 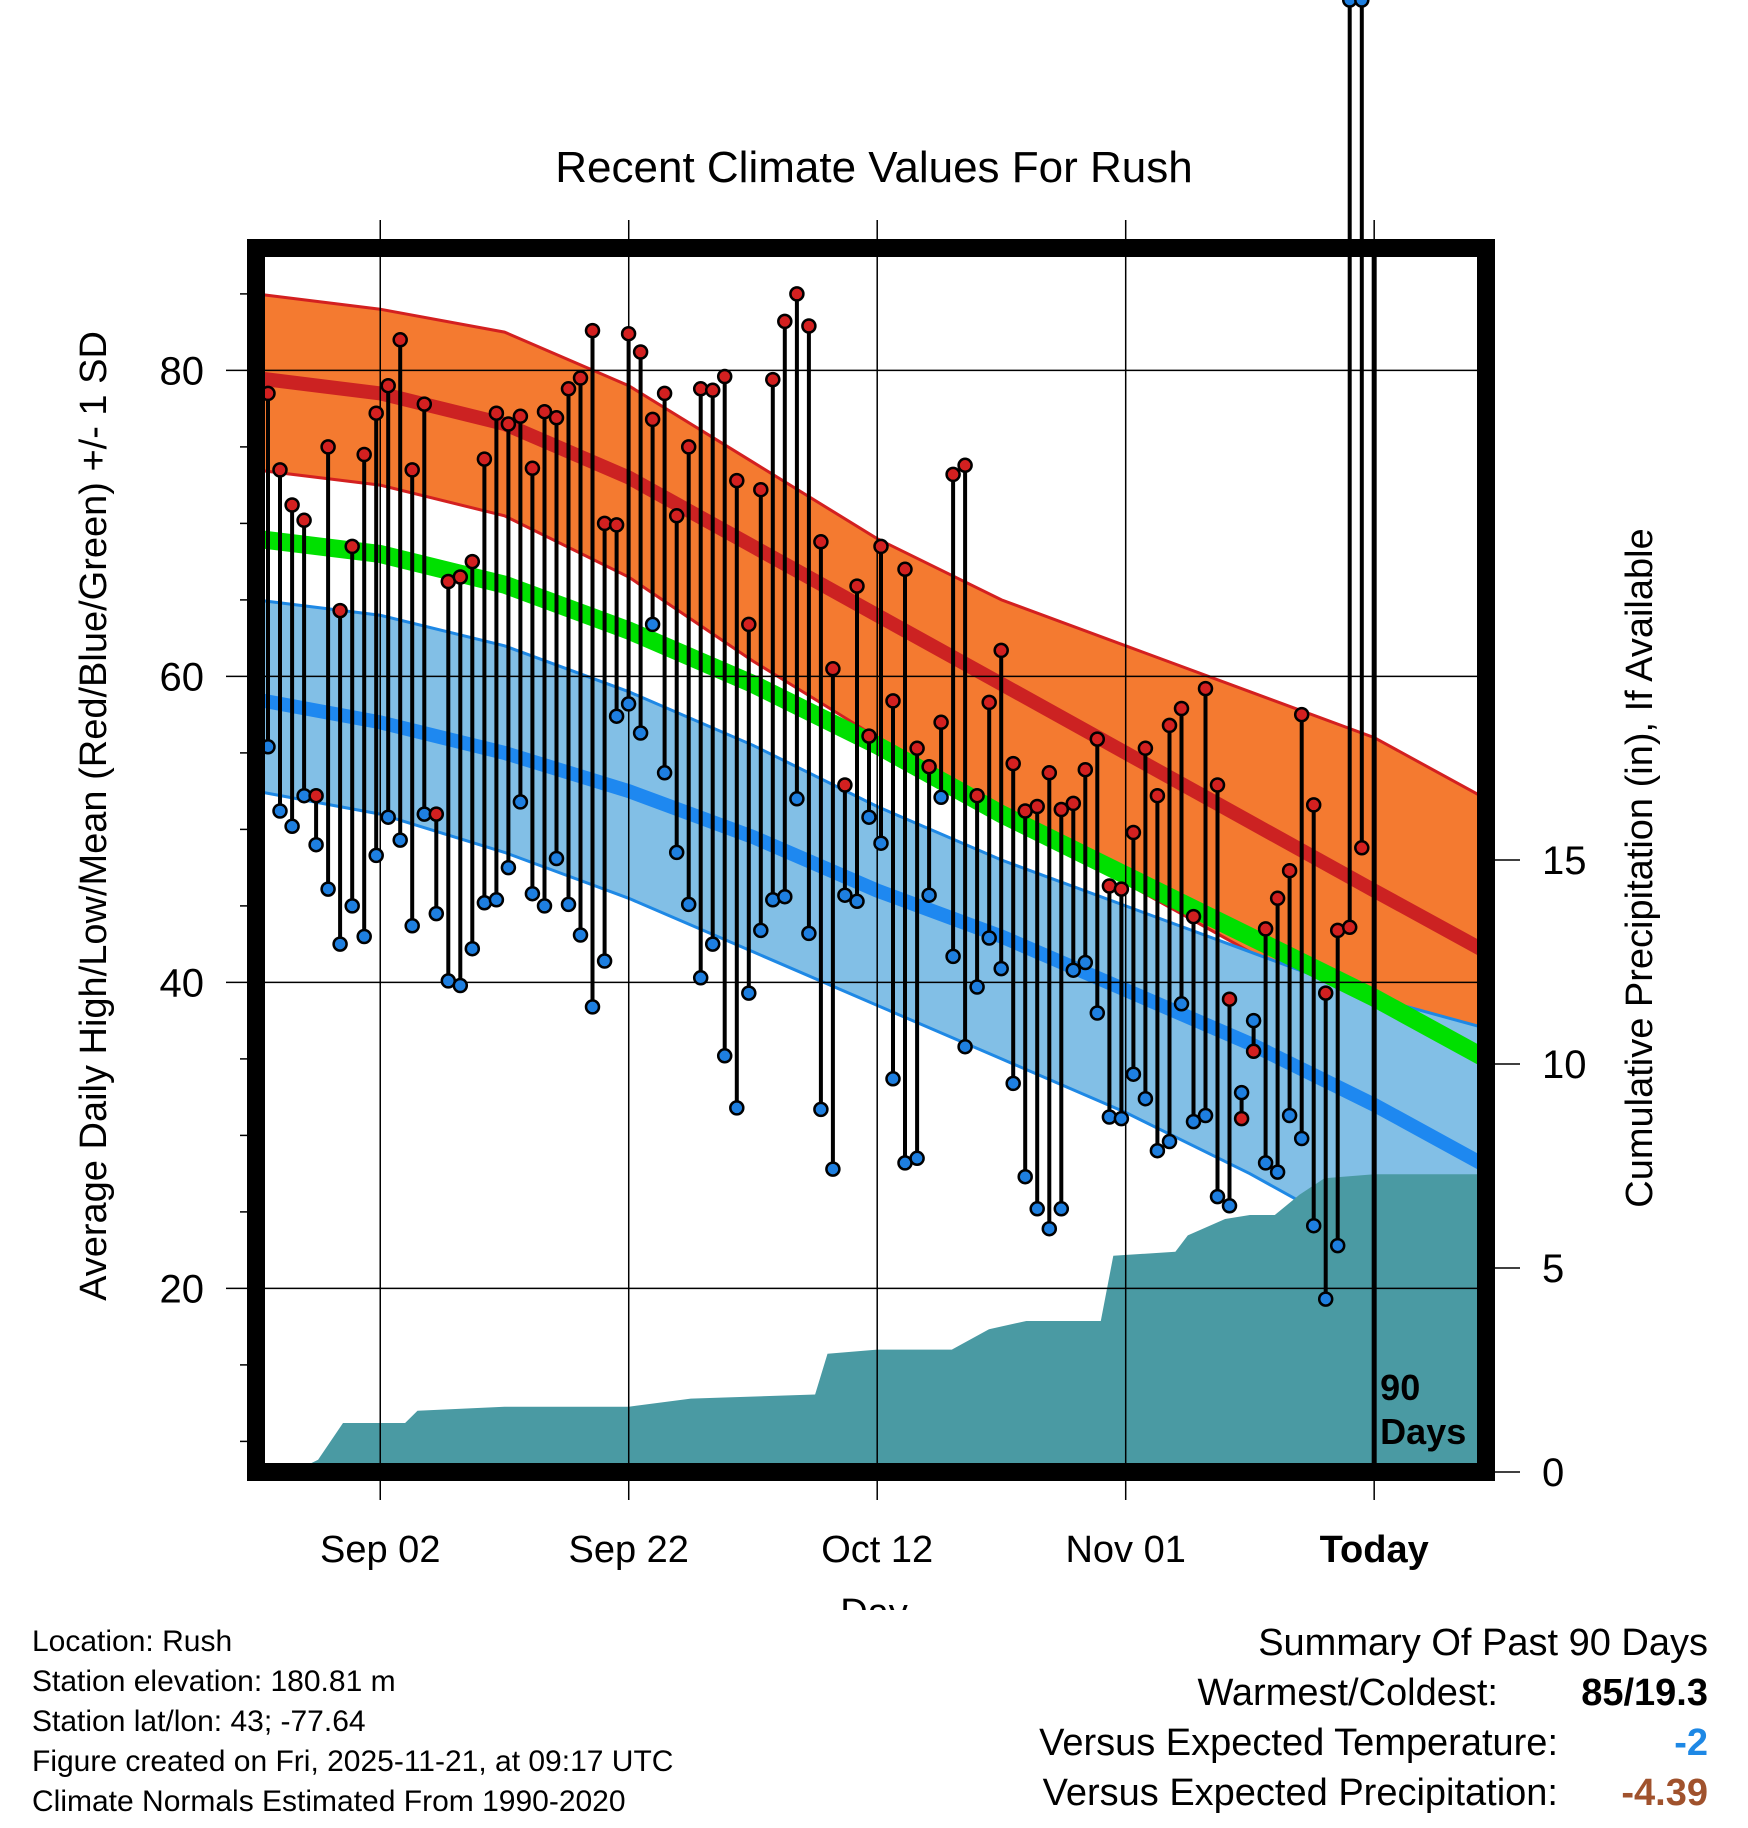 I want to click on precip-label: Versus Expected Precipitation:, so click(x=1300, y=1792).